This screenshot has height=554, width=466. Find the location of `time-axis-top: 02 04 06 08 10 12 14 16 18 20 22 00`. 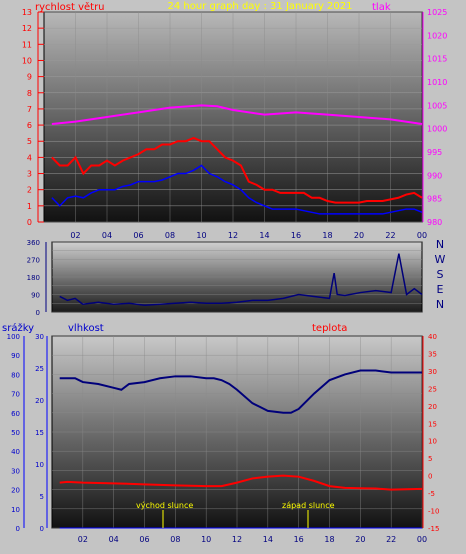

time-axis-top: 02 04 06 08 10 12 14 16 18 20 22 00 is located at coordinates (248, 235).